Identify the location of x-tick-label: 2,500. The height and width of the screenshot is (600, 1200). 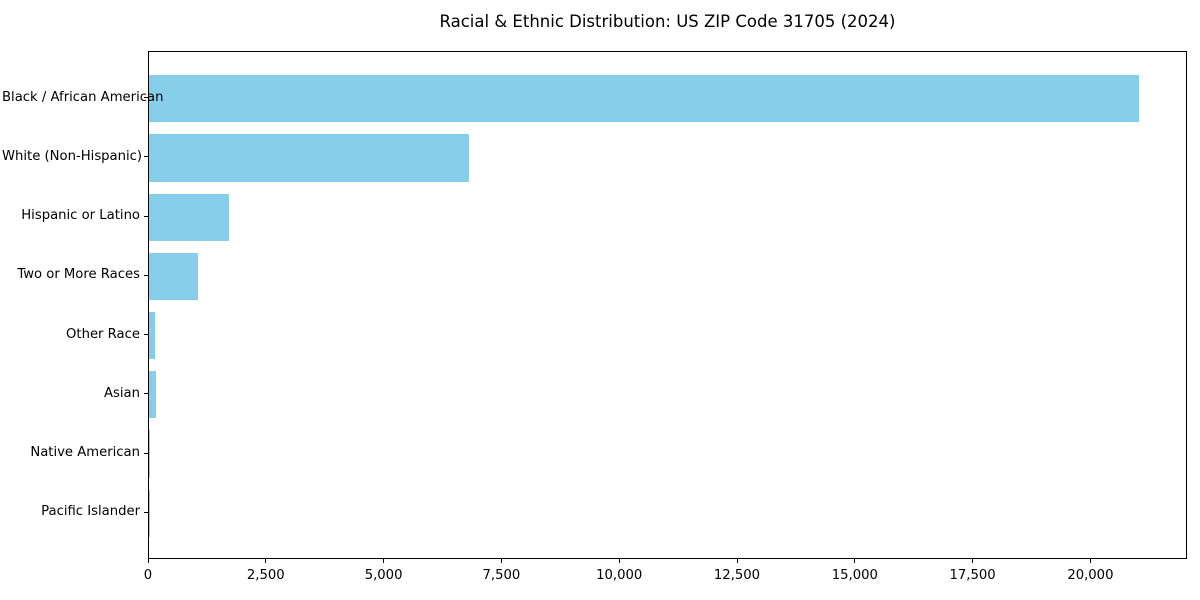
(265, 575).